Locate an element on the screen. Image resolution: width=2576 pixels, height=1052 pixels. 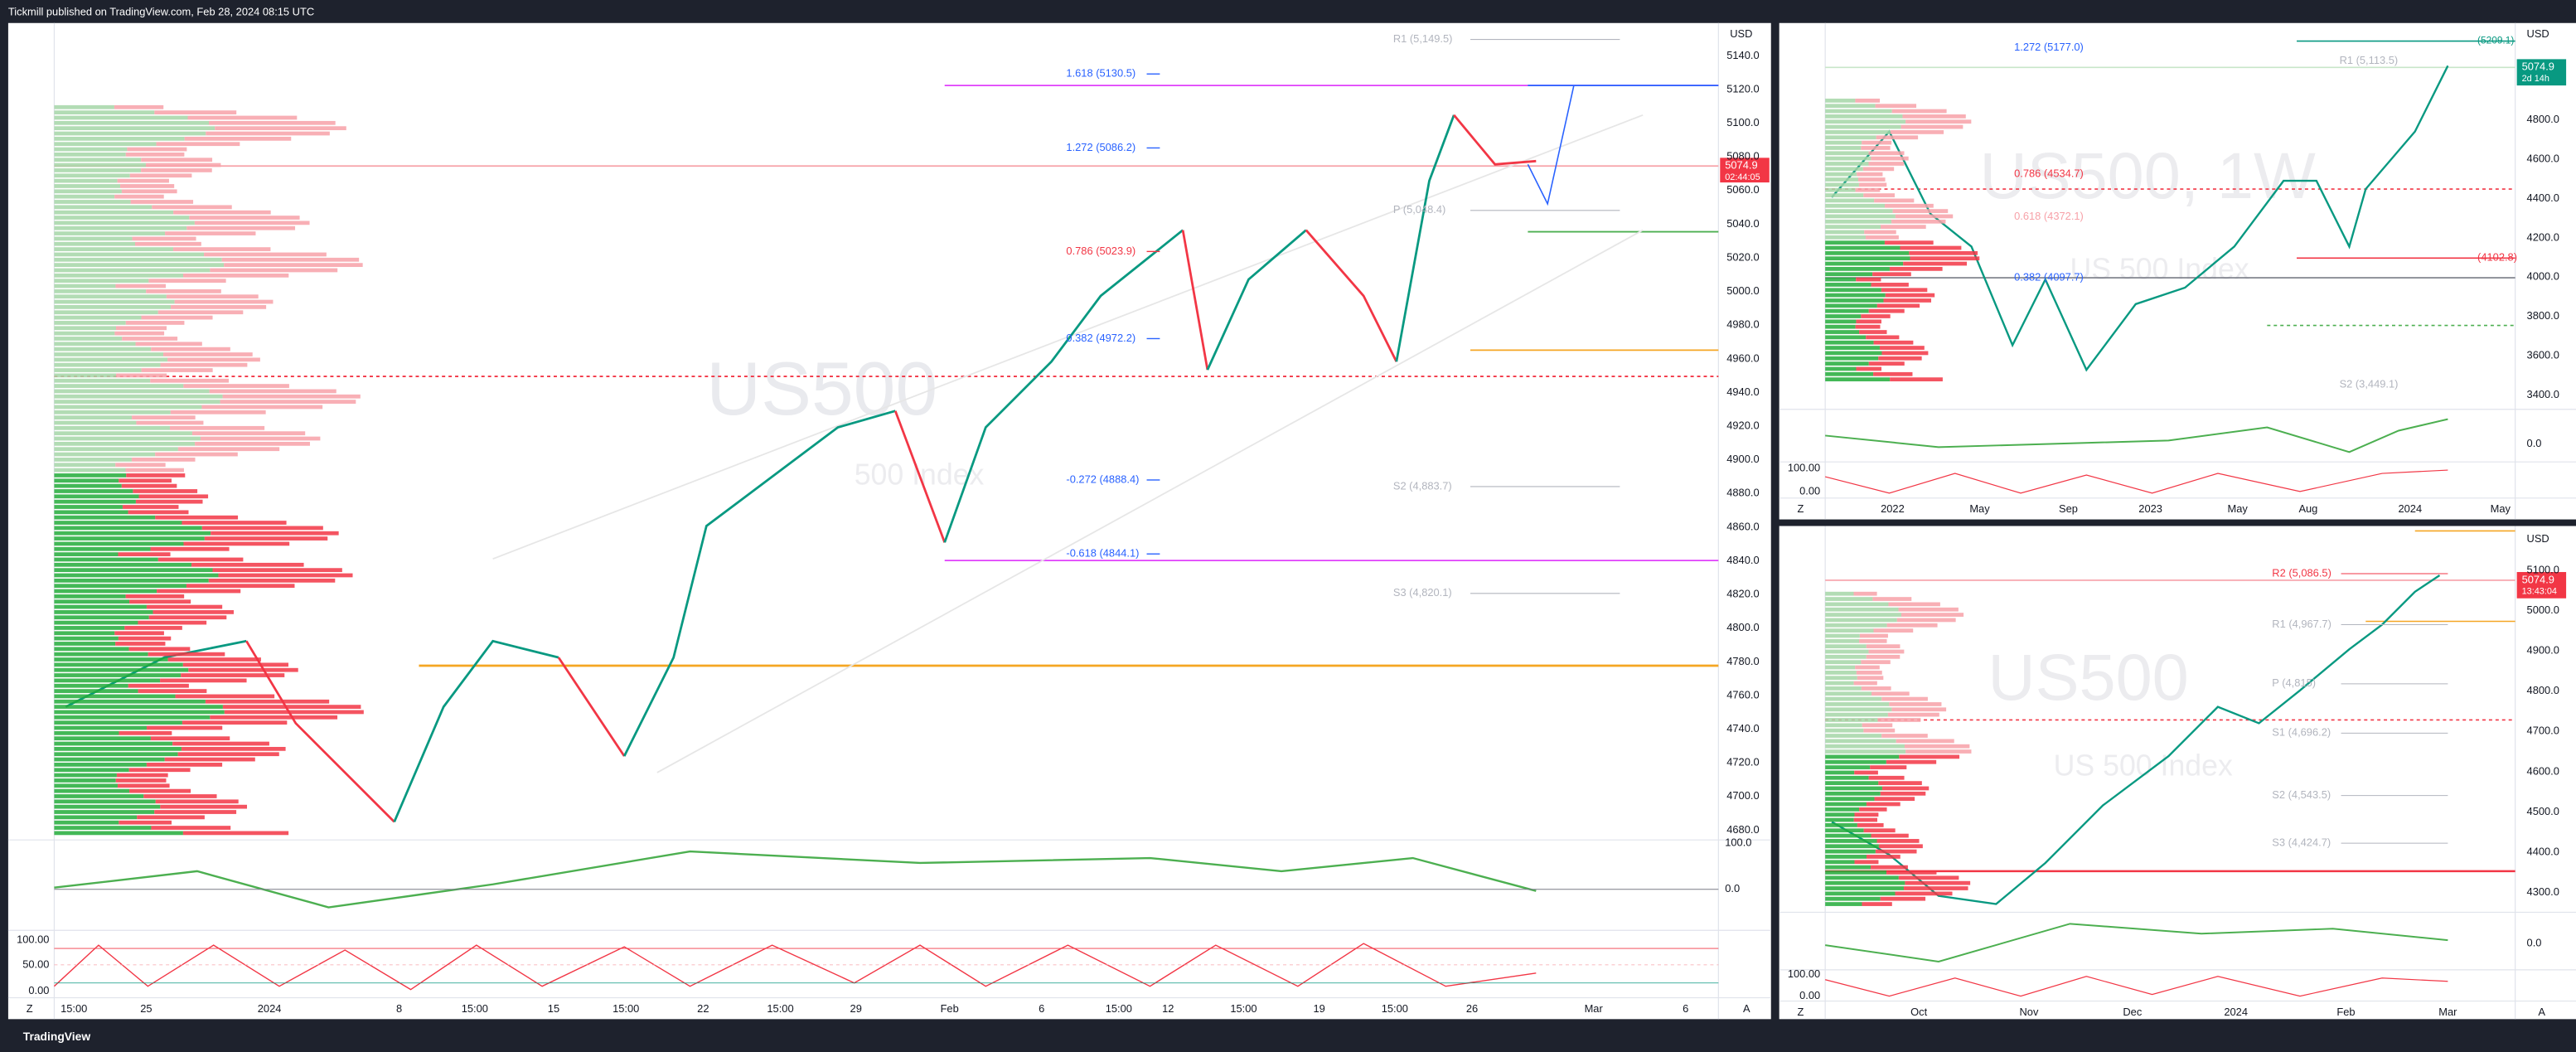
price-label: 4980.0 is located at coordinates (1742, 324).